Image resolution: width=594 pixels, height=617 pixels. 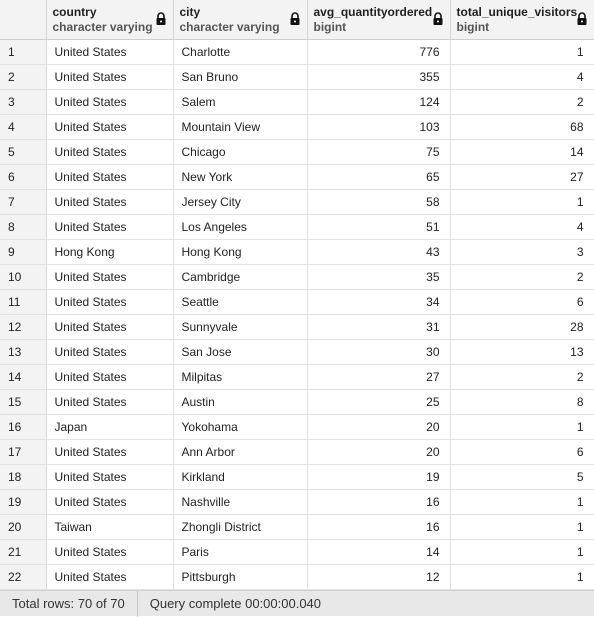 What do you see at coordinates (379, 327) in the screenshot?
I see `cell-avg-quantityordered: 31` at bounding box center [379, 327].